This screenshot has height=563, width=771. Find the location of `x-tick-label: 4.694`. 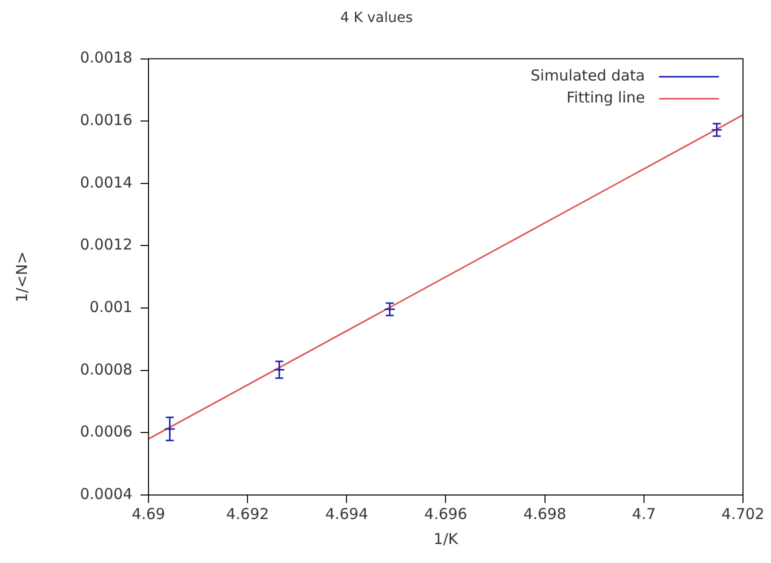

x-tick-label: 4.694 is located at coordinates (346, 513).